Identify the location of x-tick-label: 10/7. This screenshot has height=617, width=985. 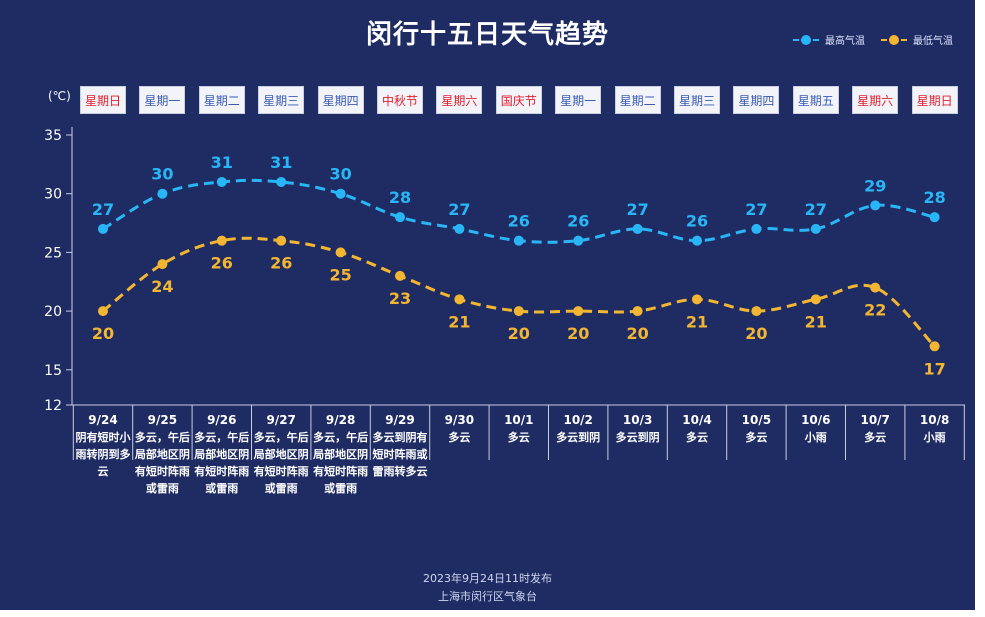
(875, 420).